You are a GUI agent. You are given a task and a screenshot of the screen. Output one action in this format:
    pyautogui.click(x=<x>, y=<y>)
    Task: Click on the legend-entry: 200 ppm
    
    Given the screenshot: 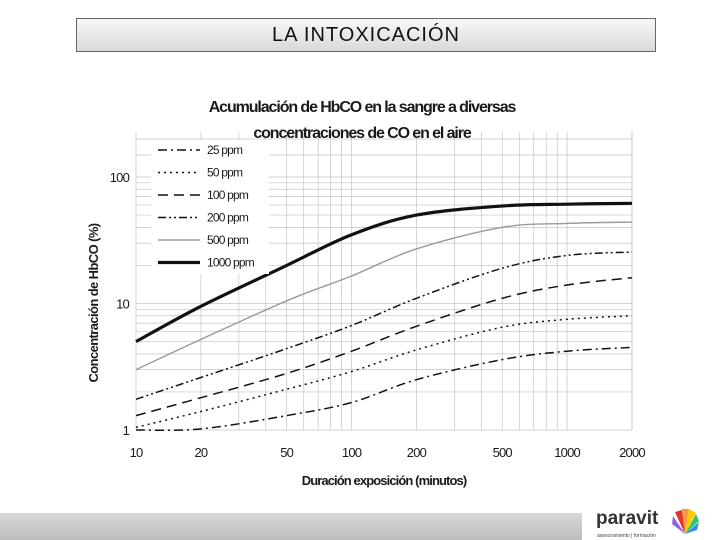 What is the action you would take?
    pyautogui.click(x=228, y=218)
    